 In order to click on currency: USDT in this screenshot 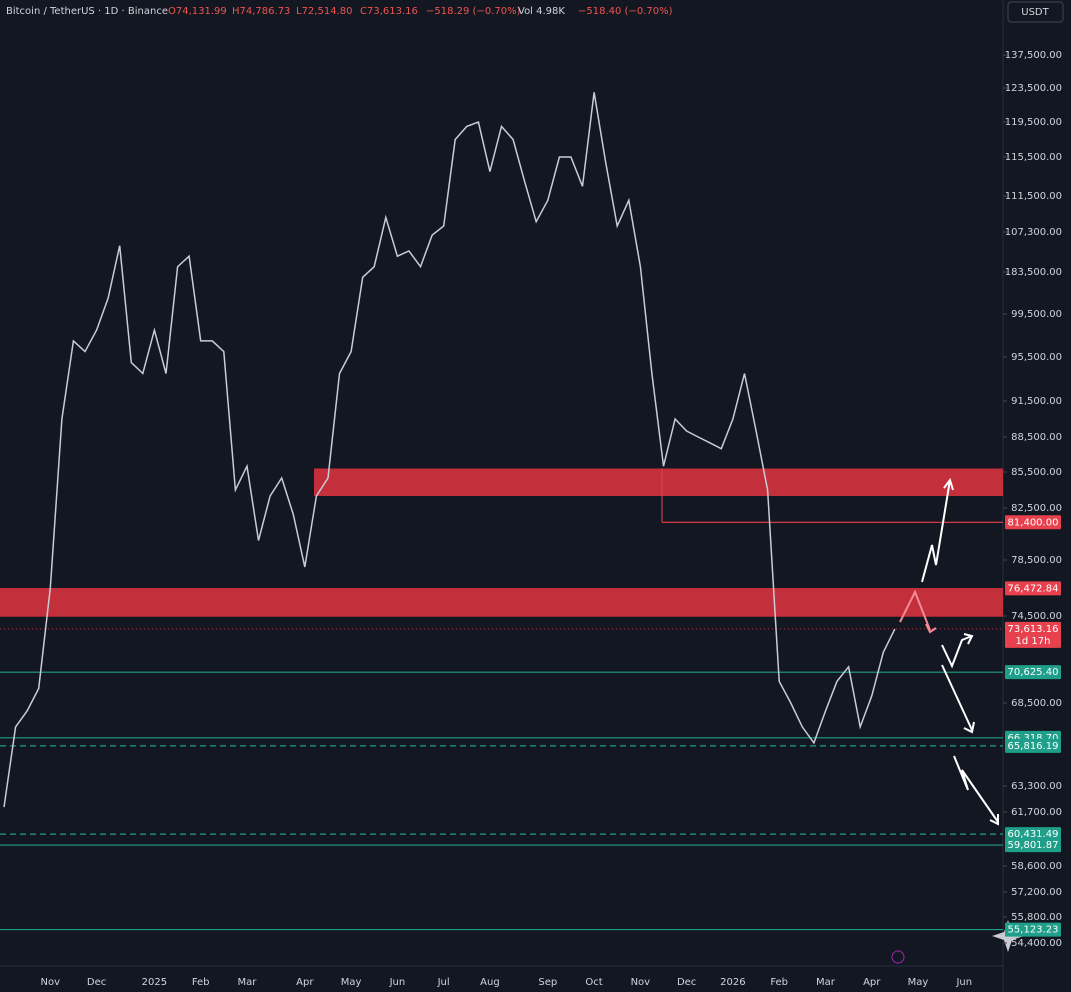, I will do `click(1035, 12)`.